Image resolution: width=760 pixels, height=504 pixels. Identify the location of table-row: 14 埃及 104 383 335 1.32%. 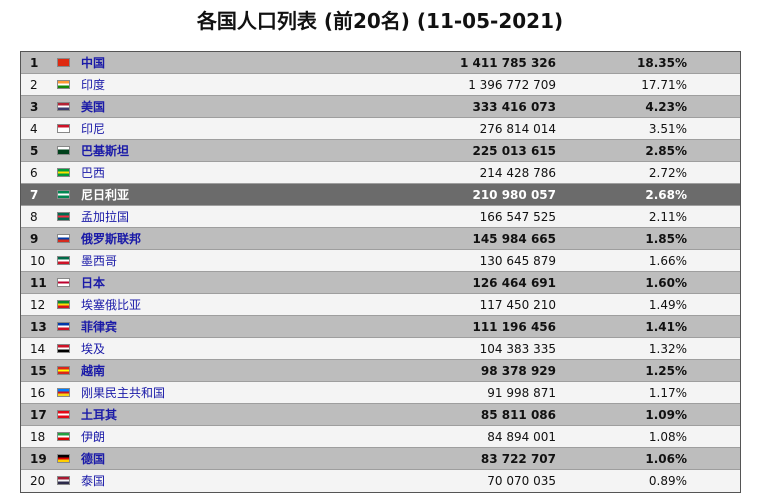
(380, 349).